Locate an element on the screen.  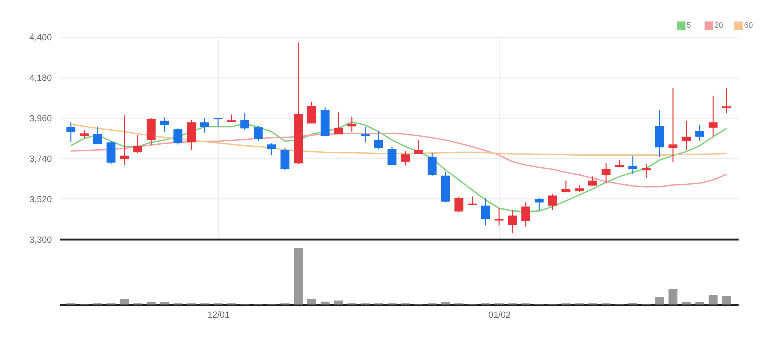
legend-label: 60 is located at coordinates (749, 25).